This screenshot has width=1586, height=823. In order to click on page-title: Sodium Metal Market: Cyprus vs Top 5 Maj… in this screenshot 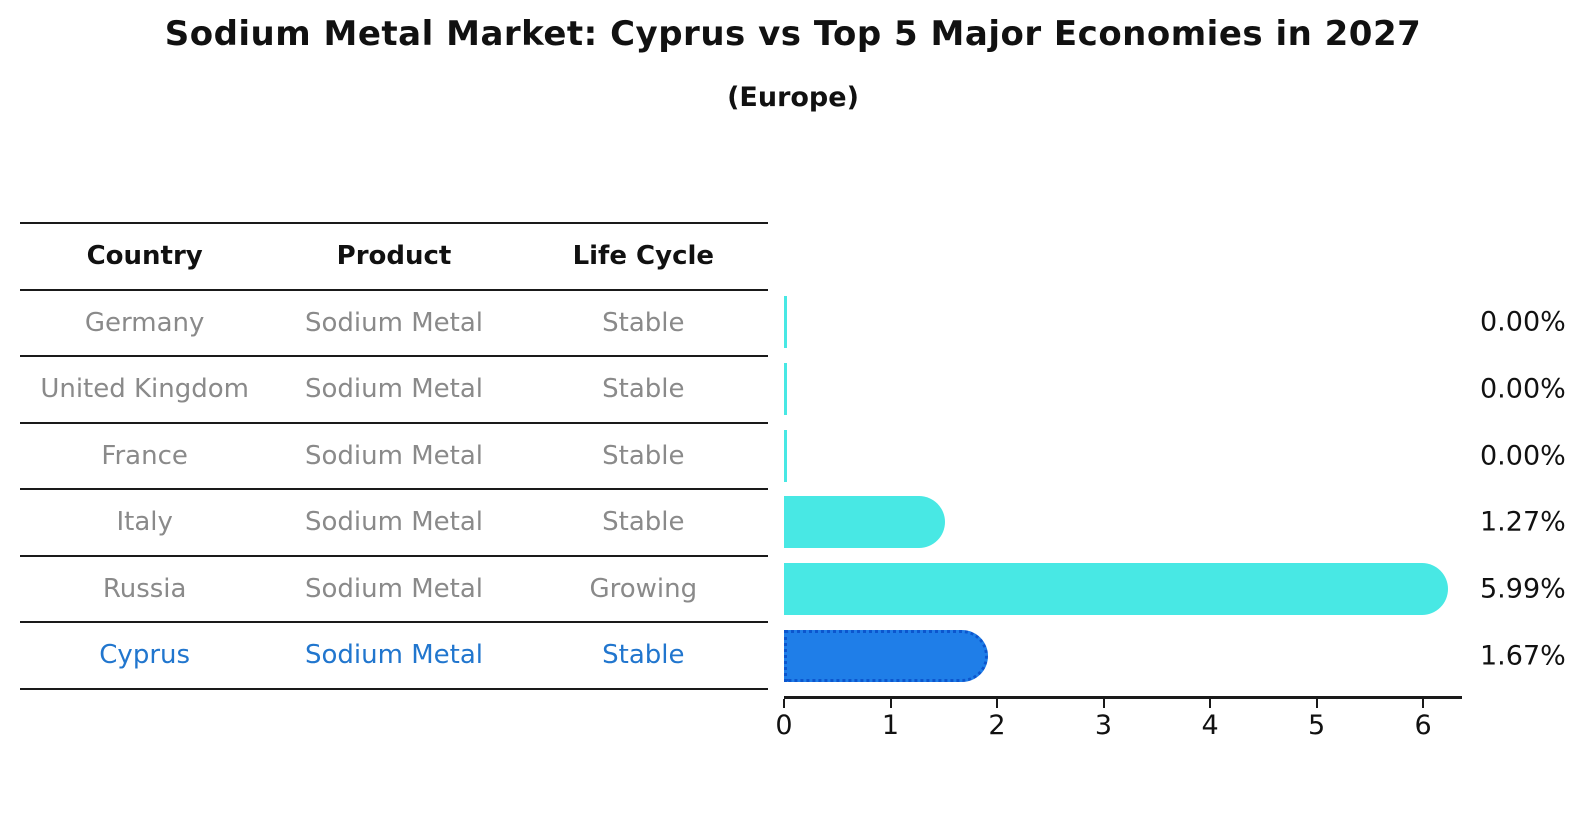, I will do `click(793, 34)`.